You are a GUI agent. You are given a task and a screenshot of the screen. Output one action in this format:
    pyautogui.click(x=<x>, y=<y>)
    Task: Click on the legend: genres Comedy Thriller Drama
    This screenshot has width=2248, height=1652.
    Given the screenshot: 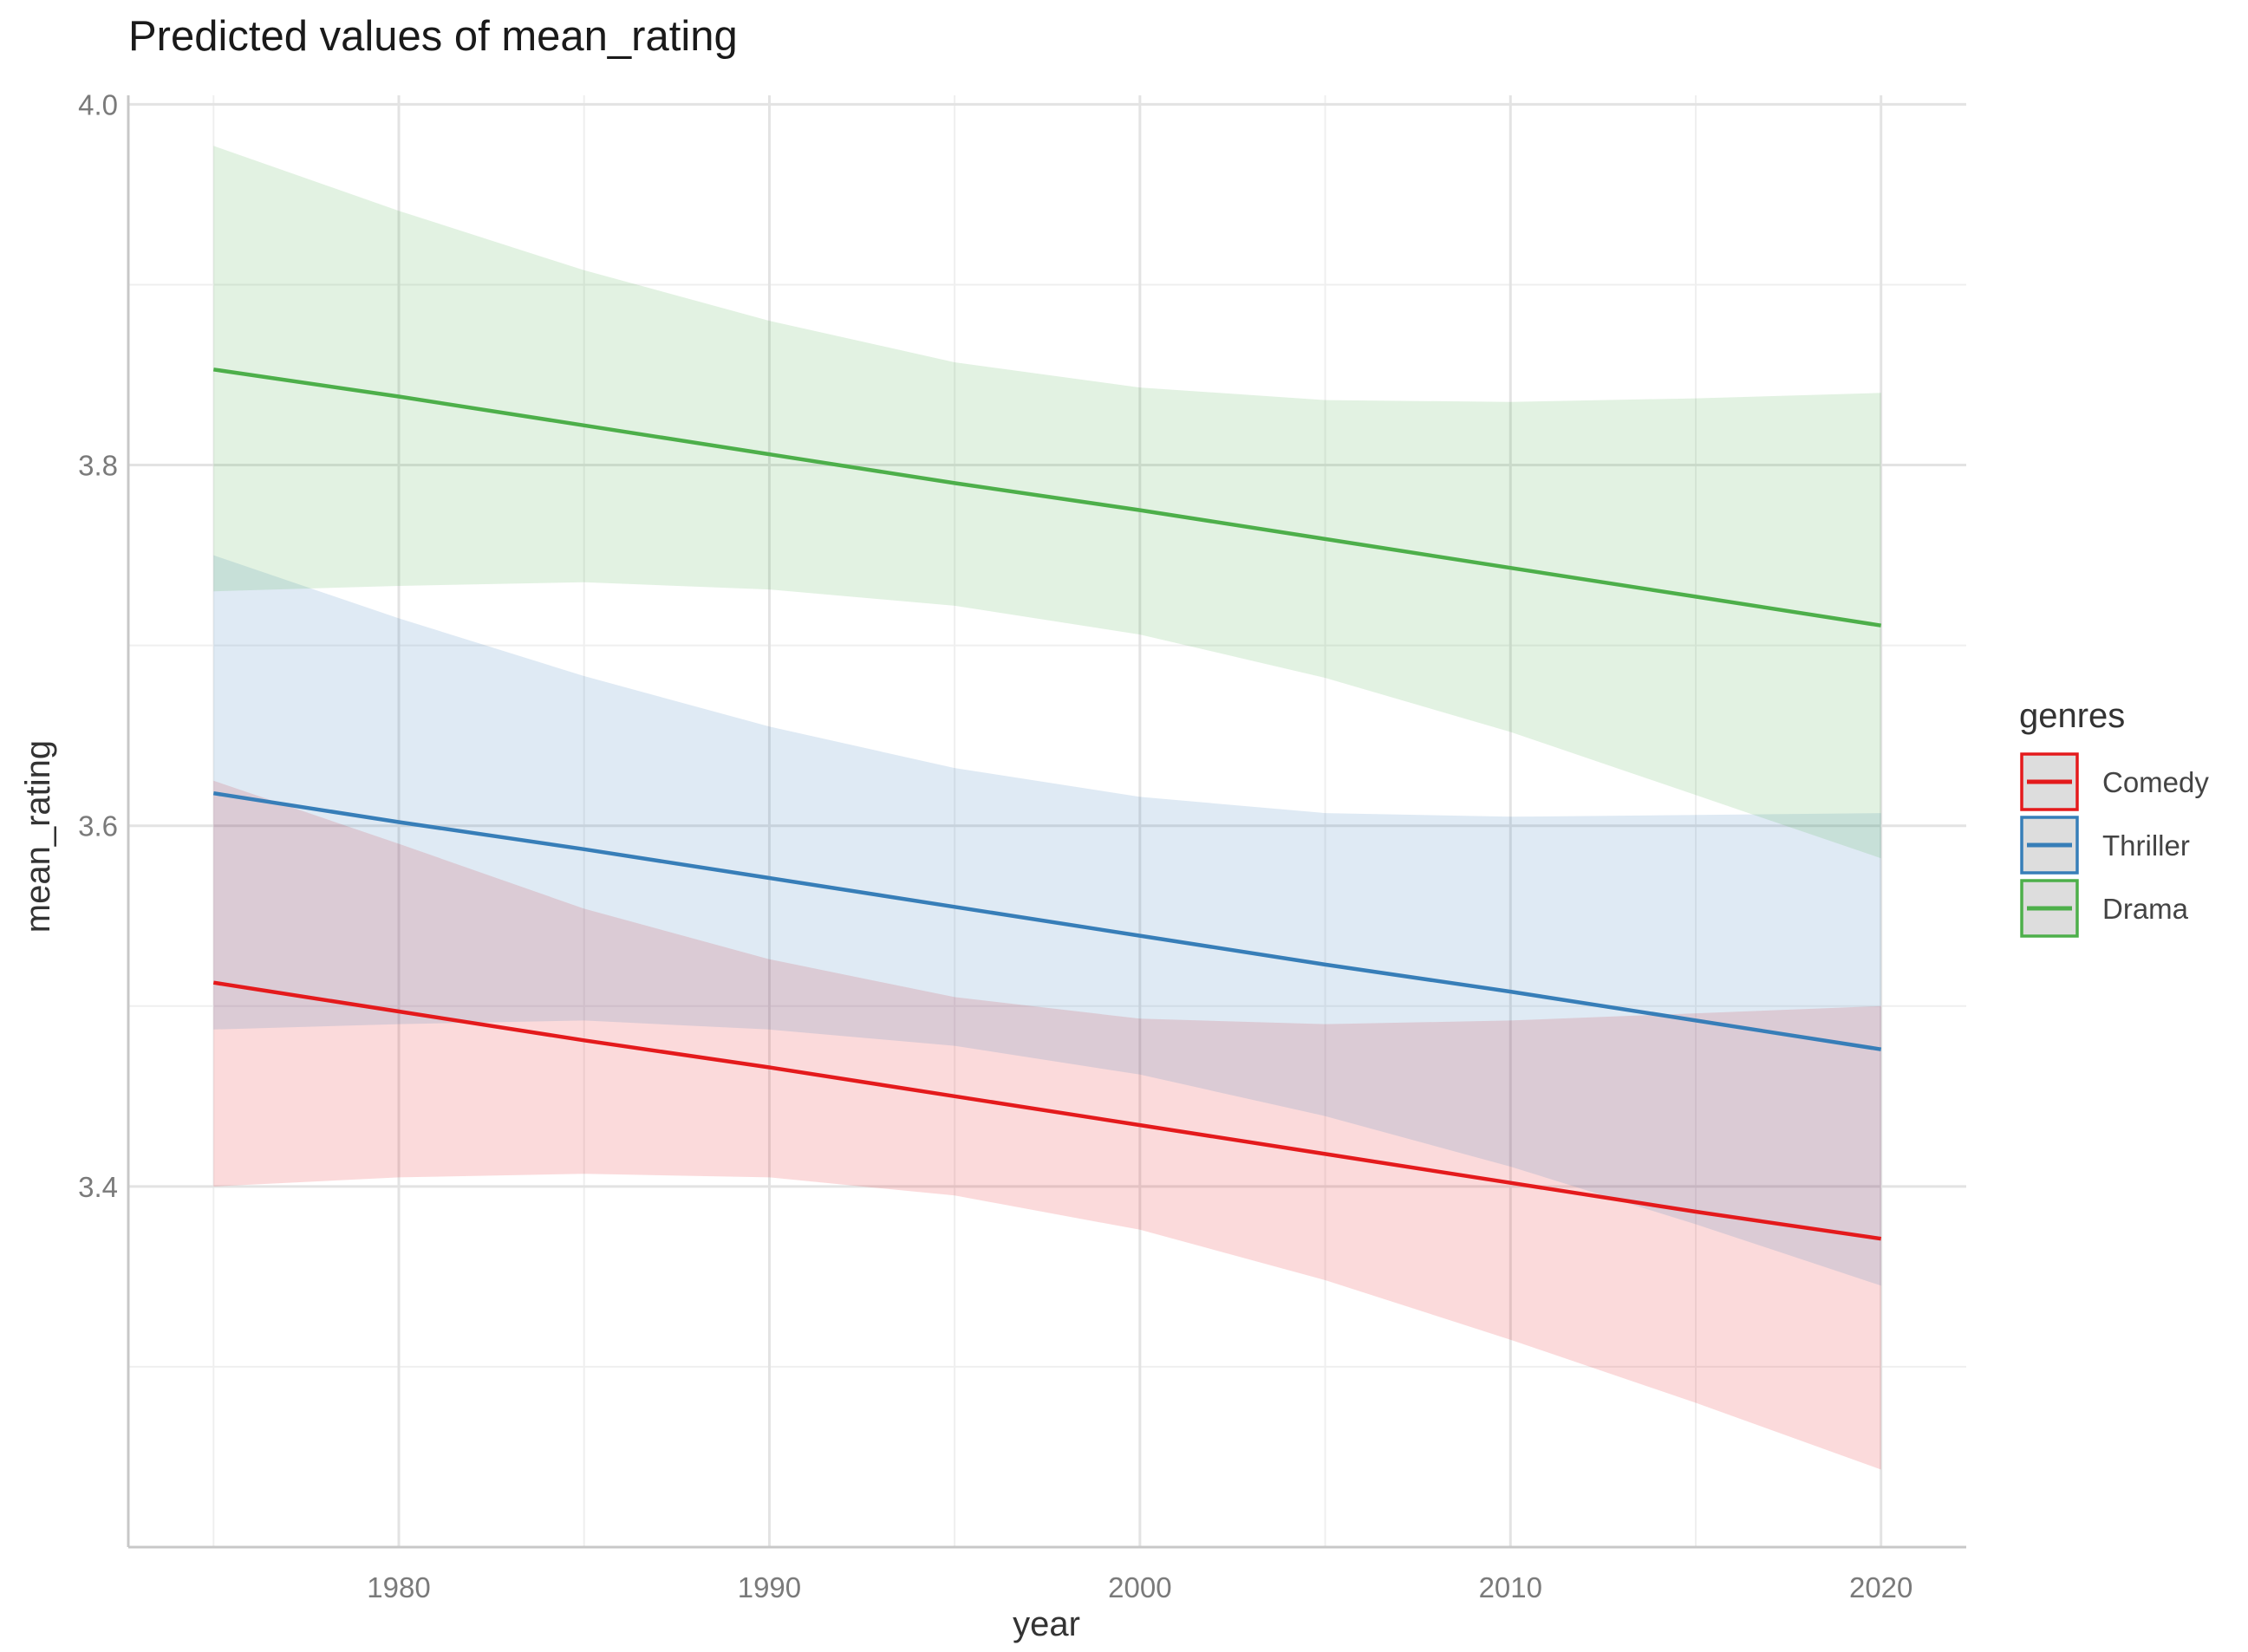 What is the action you would take?
    pyautogui.click(x=2114, y=817)
    